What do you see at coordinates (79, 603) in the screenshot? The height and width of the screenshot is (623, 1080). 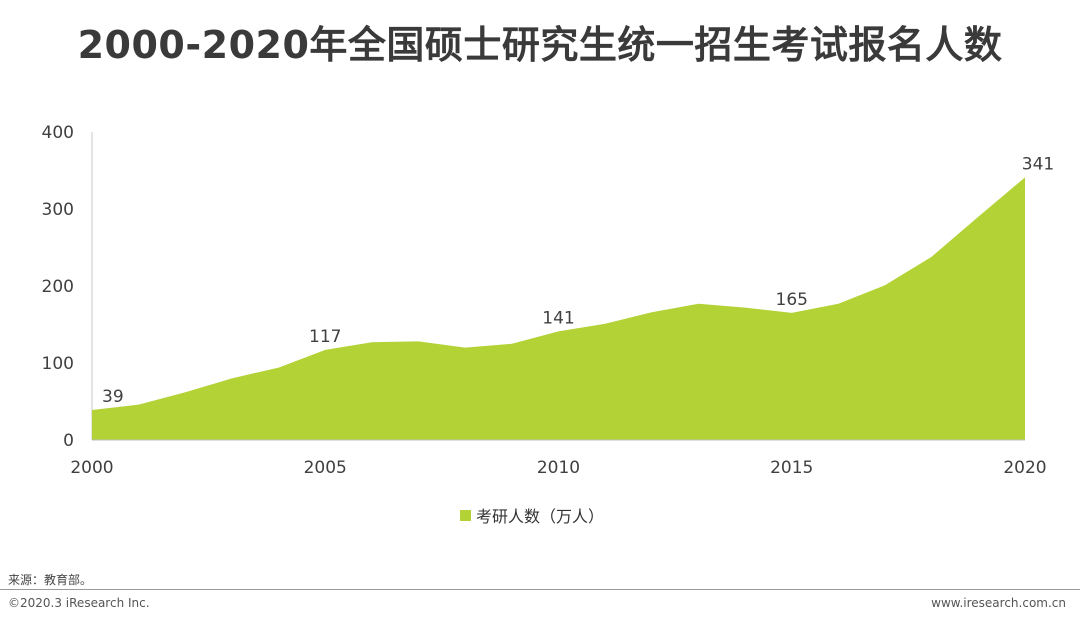 I see `copyright-text: ©2020.3 iResearch Inc.` at bounding box center [79, 603].